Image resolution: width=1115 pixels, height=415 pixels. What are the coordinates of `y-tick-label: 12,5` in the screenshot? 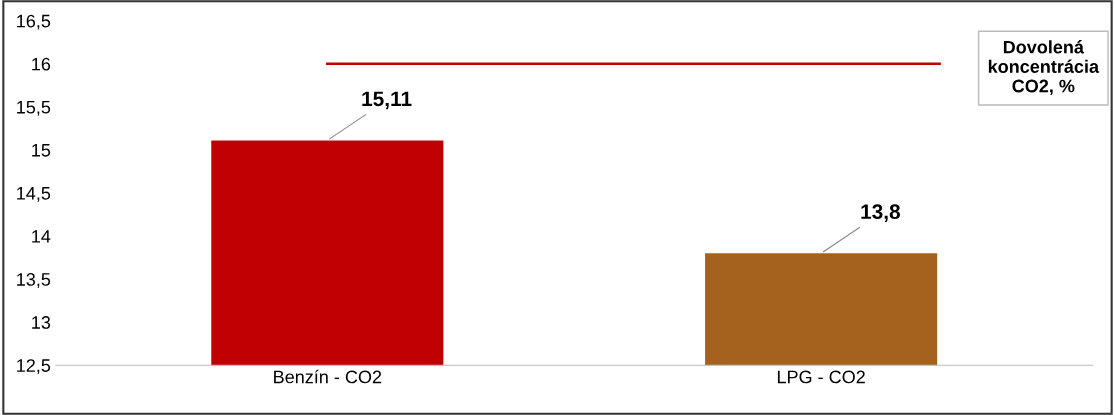 It's located at (34, 367).